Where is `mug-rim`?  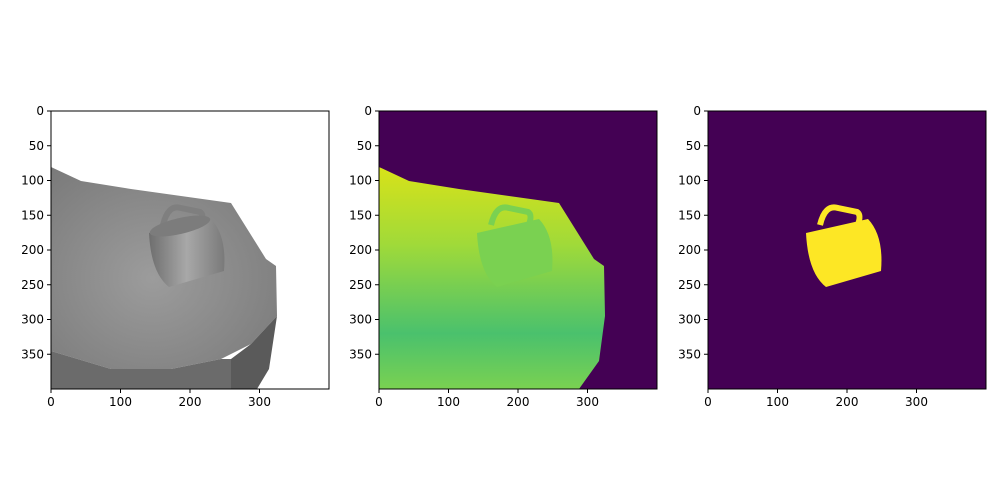
mug-rim is located at coordinates (180, 226).